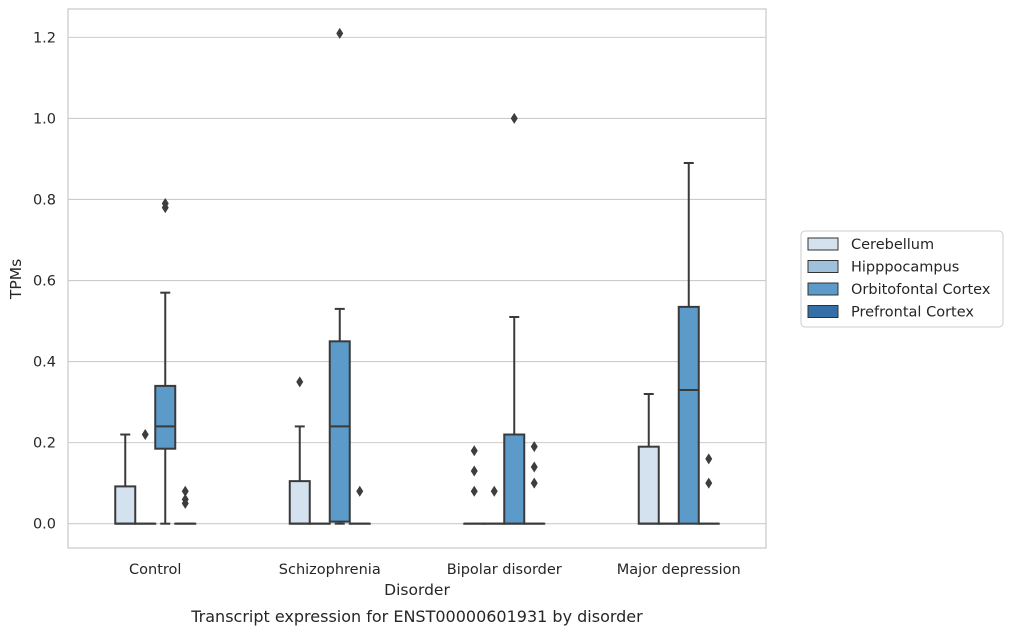 This screenshot has height=634, width=1014. I want to click on y-tick-label: 1.0, so click(44, 119).